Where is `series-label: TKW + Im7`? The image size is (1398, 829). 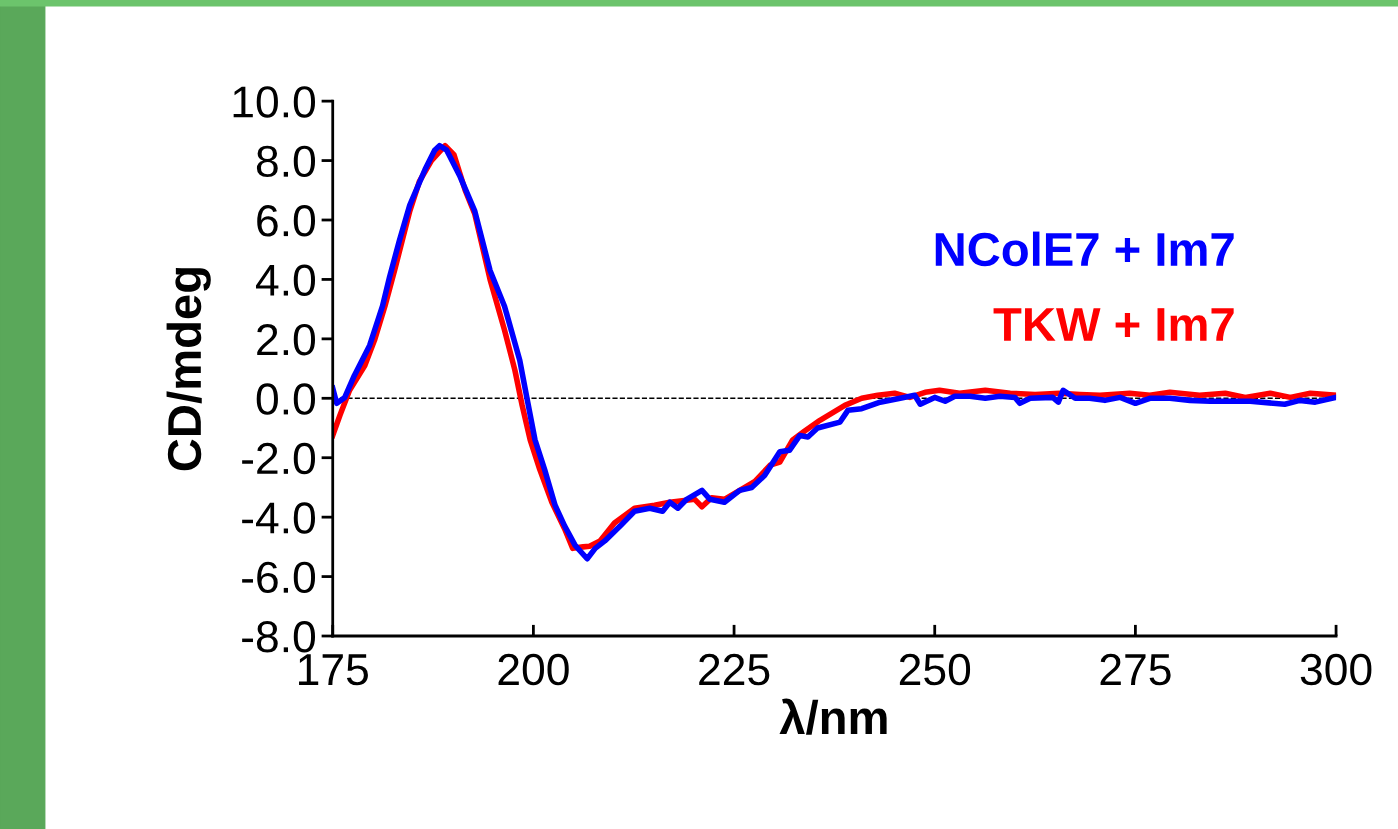
series-label: TKW + Im7 is located at coordinates (1113, 324).